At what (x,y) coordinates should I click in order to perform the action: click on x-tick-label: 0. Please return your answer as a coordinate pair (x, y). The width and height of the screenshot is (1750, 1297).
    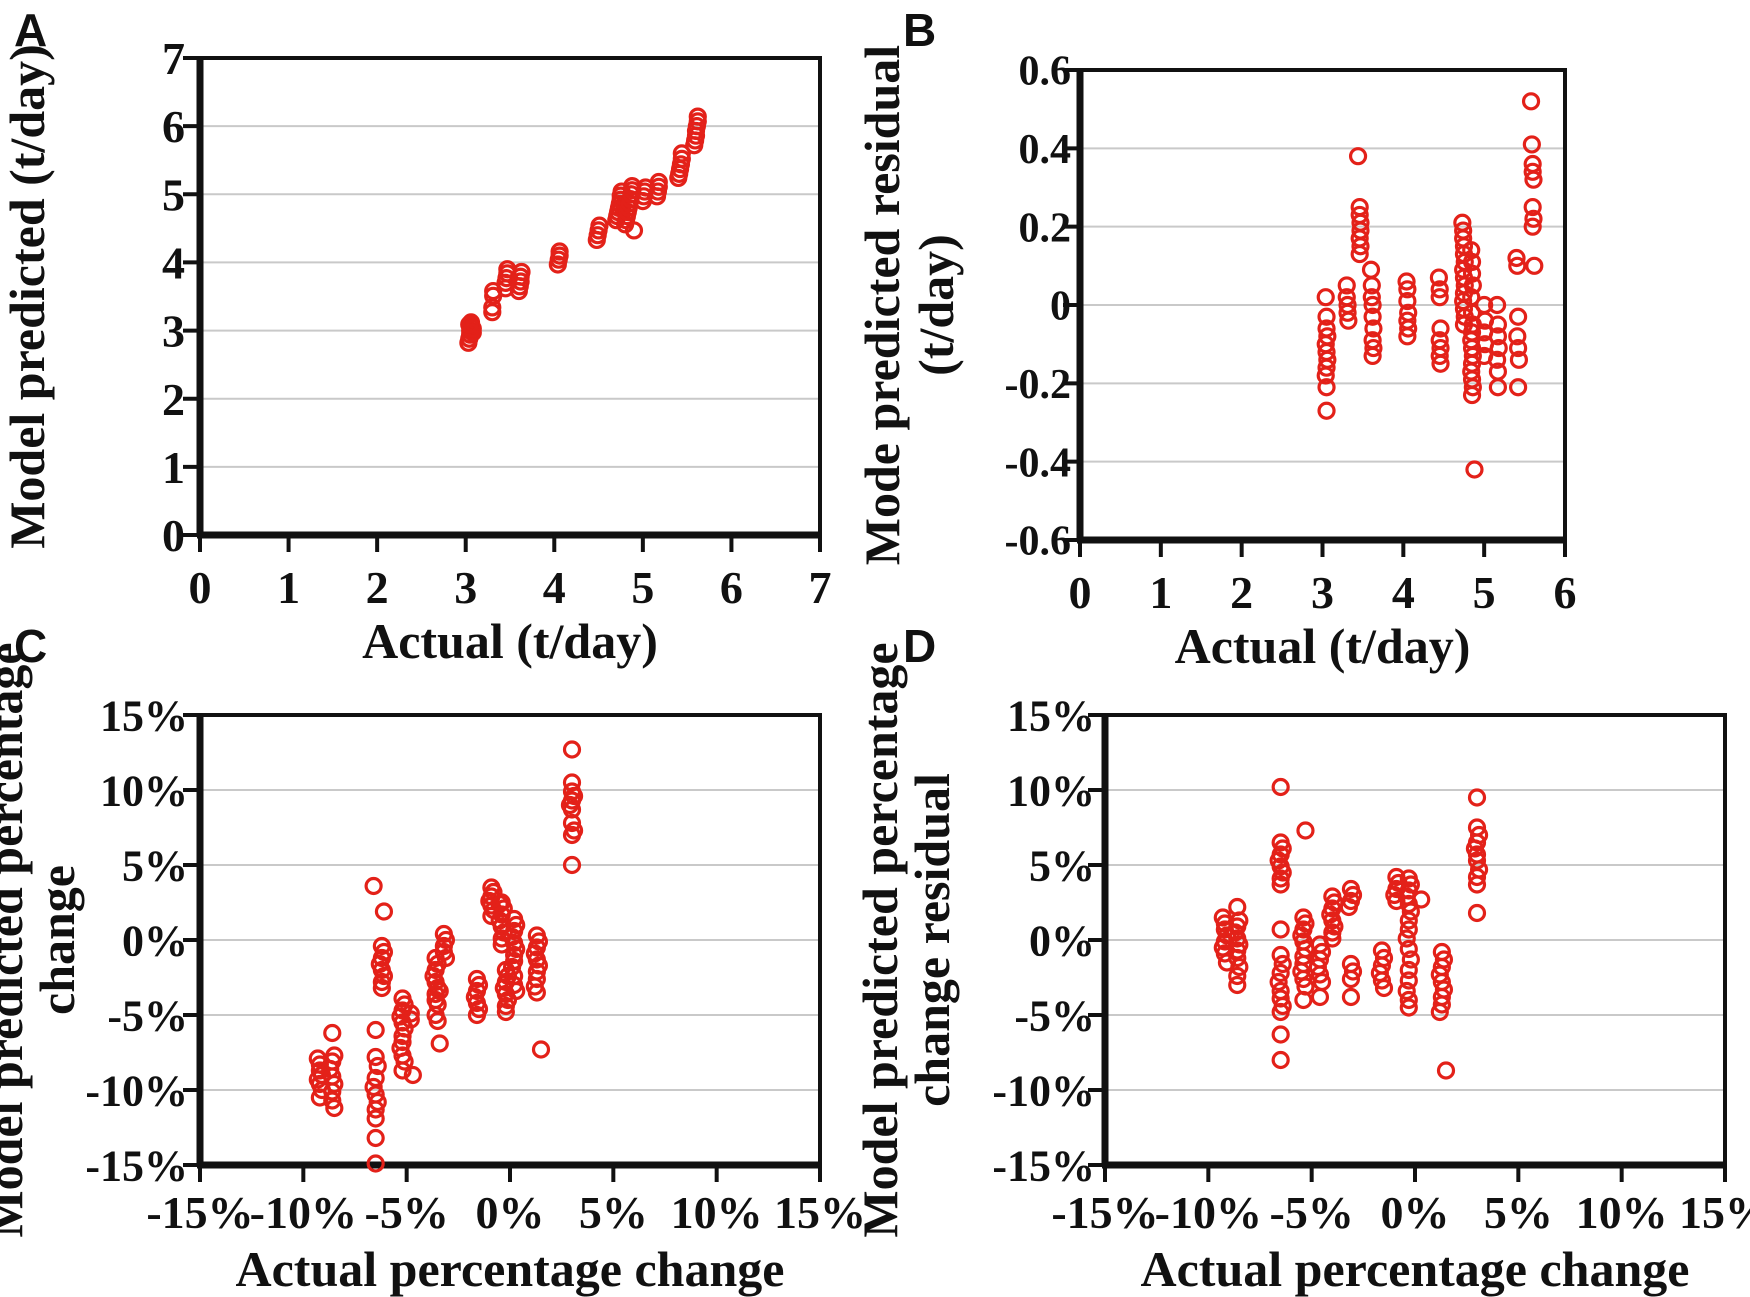
    Looking at the image, I should click on (200, 587).